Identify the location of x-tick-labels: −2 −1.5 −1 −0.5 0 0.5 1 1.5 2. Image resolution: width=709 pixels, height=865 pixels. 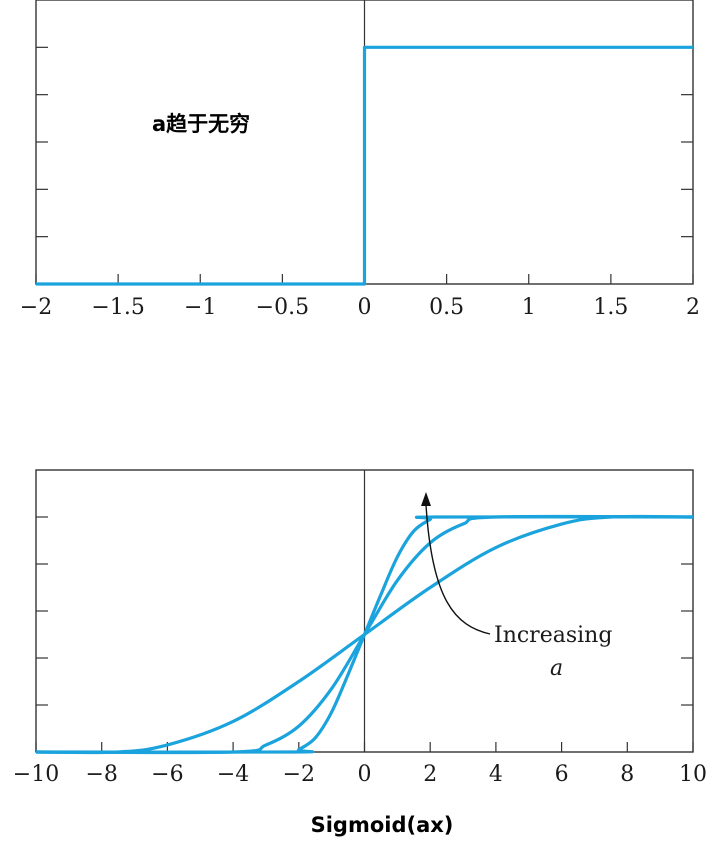
(360, 307).